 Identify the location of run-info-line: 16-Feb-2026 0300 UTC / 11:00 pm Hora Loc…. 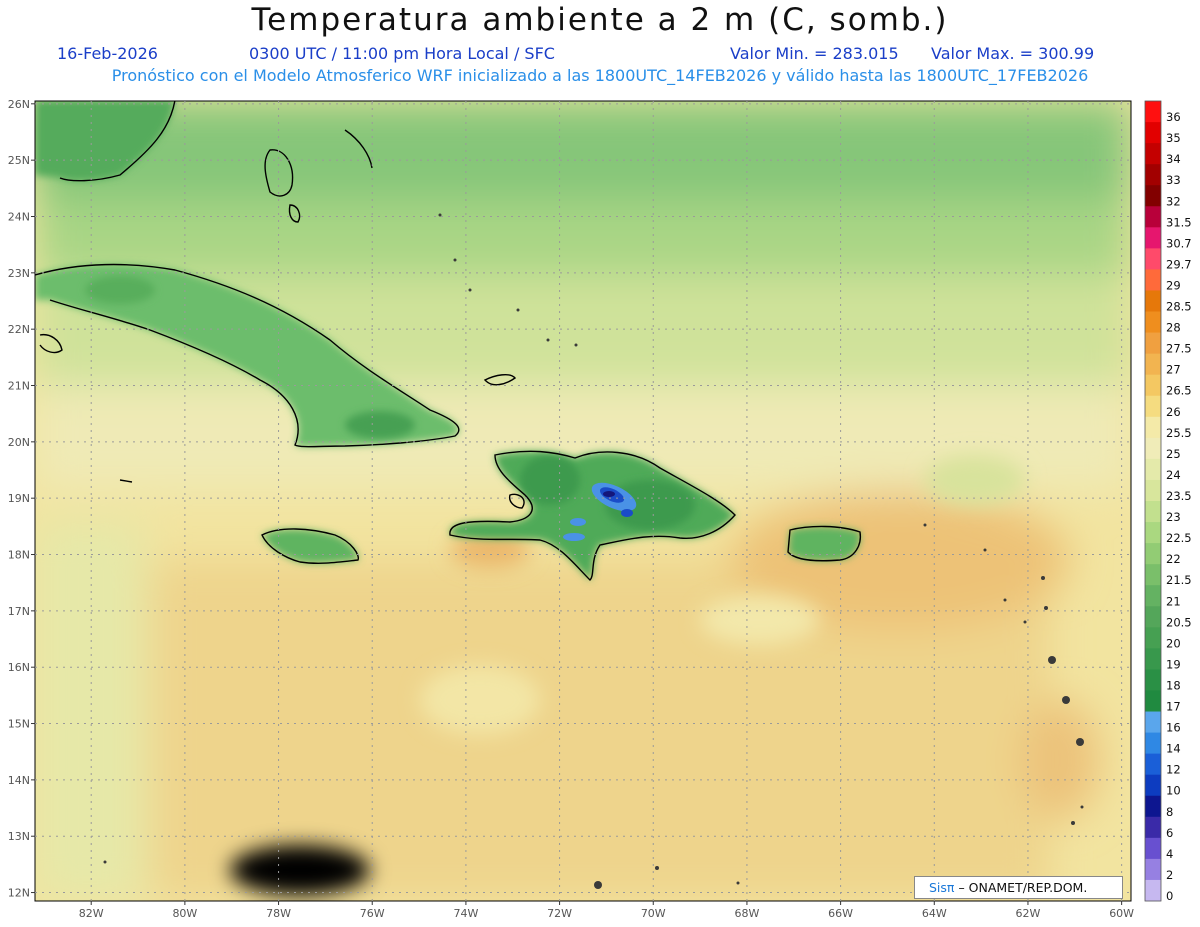
(600, 54).